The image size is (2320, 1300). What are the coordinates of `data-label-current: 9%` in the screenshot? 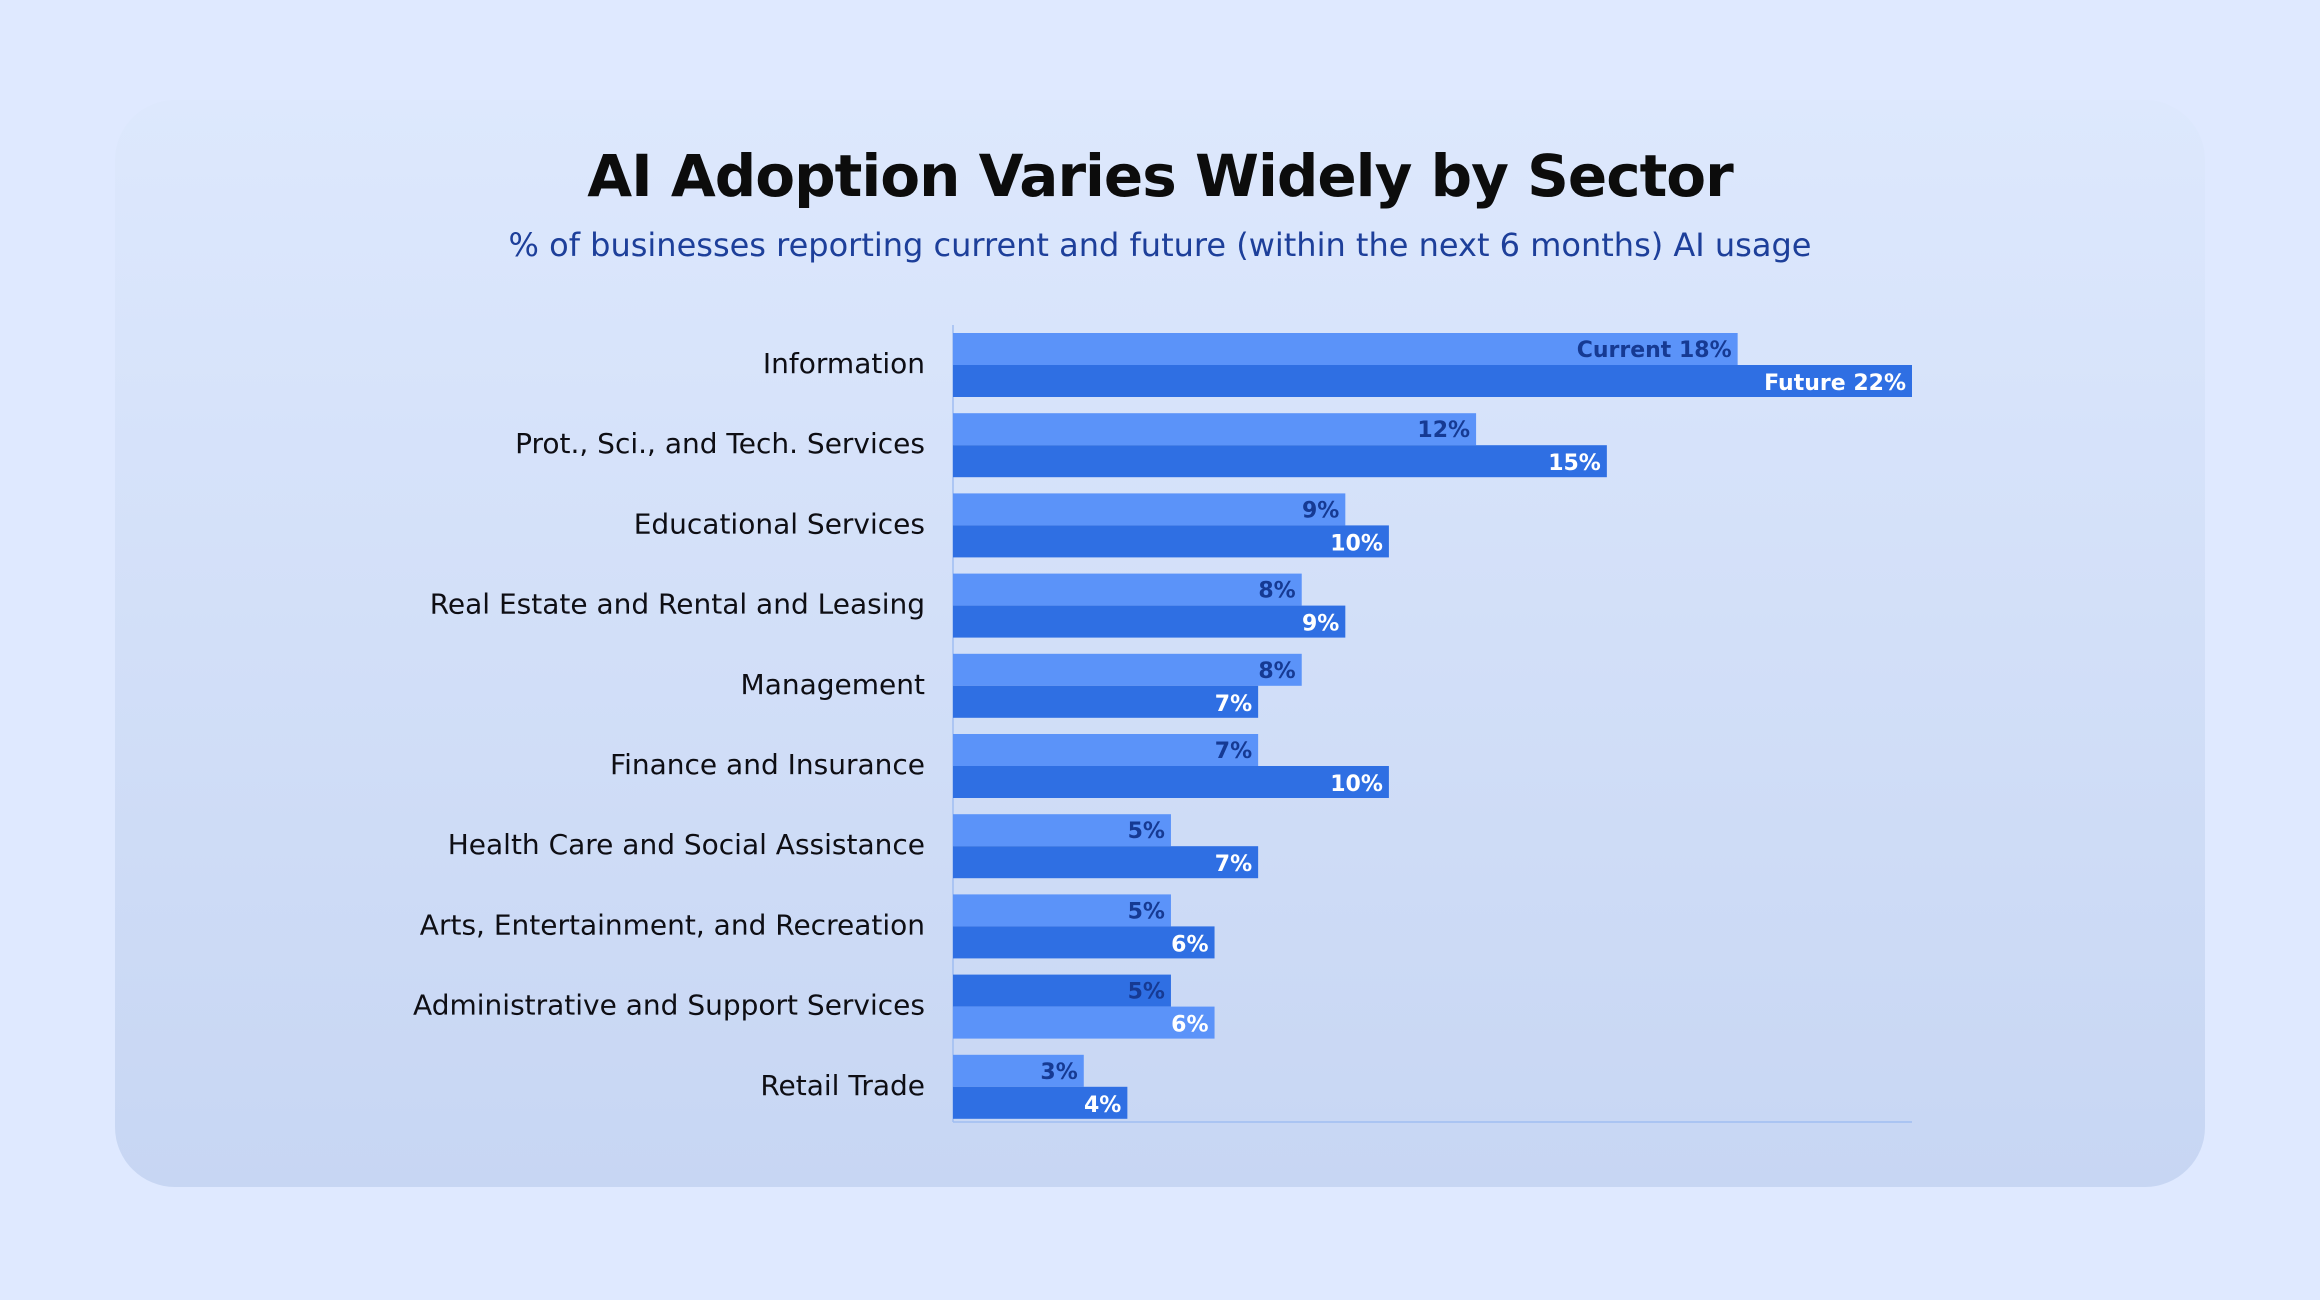 It's located at (1320, 510).